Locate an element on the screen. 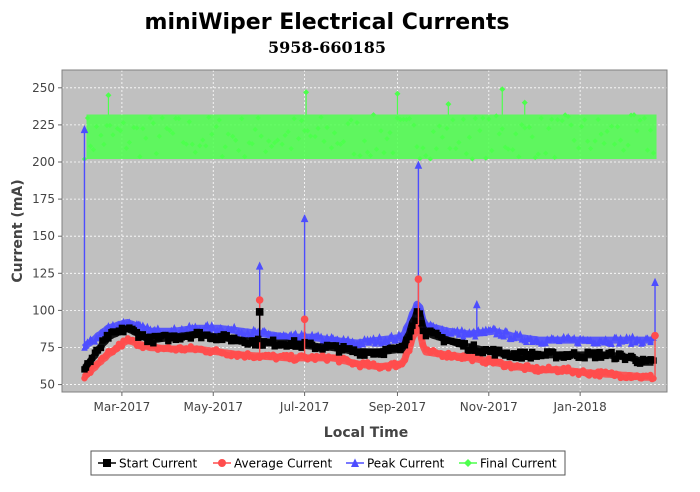 This screenshot has height=492, width=700. spike-point is located at coordinates (655, 281).